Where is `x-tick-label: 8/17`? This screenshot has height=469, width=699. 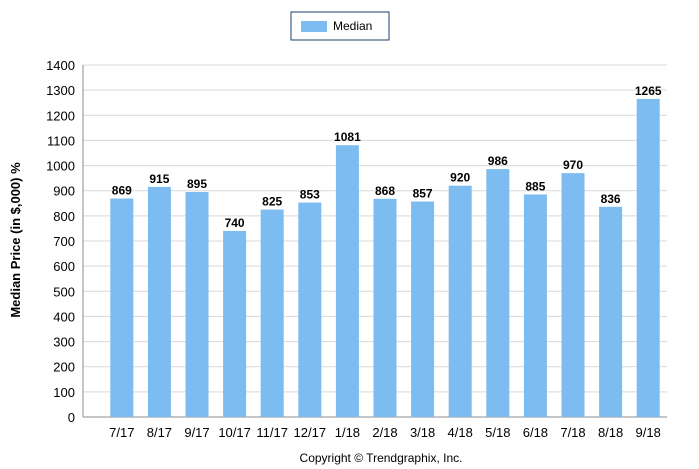 x-tick-label: 8/17 is located at coordinates (159, 432).